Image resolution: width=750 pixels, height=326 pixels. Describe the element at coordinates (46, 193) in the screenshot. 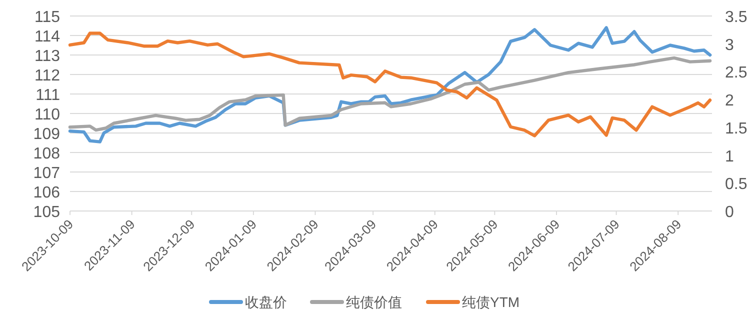

I see `y-tick-label: 106` at that location.